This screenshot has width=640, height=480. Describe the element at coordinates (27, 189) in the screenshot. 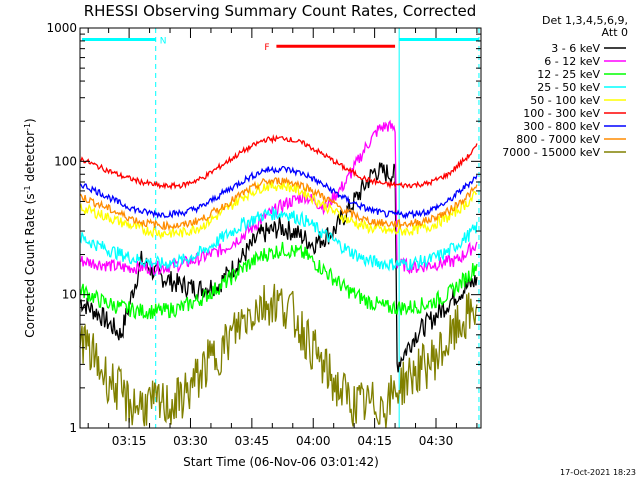

I see `y-axis-label-part-1: -1` at that location.